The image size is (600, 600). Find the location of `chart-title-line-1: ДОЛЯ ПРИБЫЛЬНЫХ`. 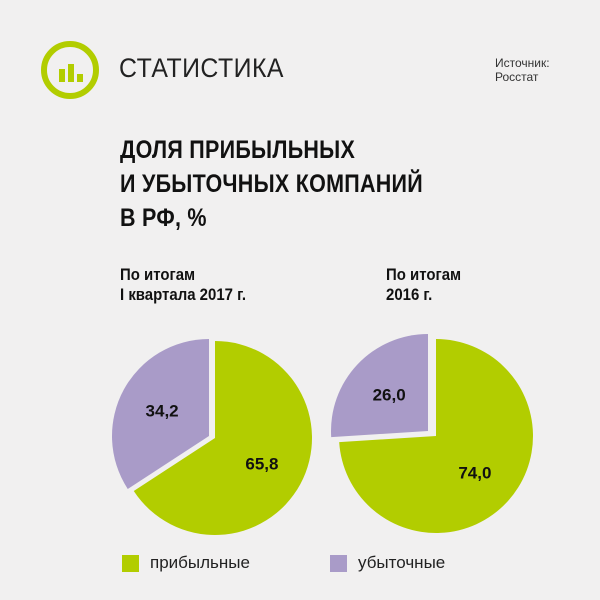

chart-title-line-1: ДОЛЯ ПРИБЫЛЬНЫХ is located at coordinates (238, 150).